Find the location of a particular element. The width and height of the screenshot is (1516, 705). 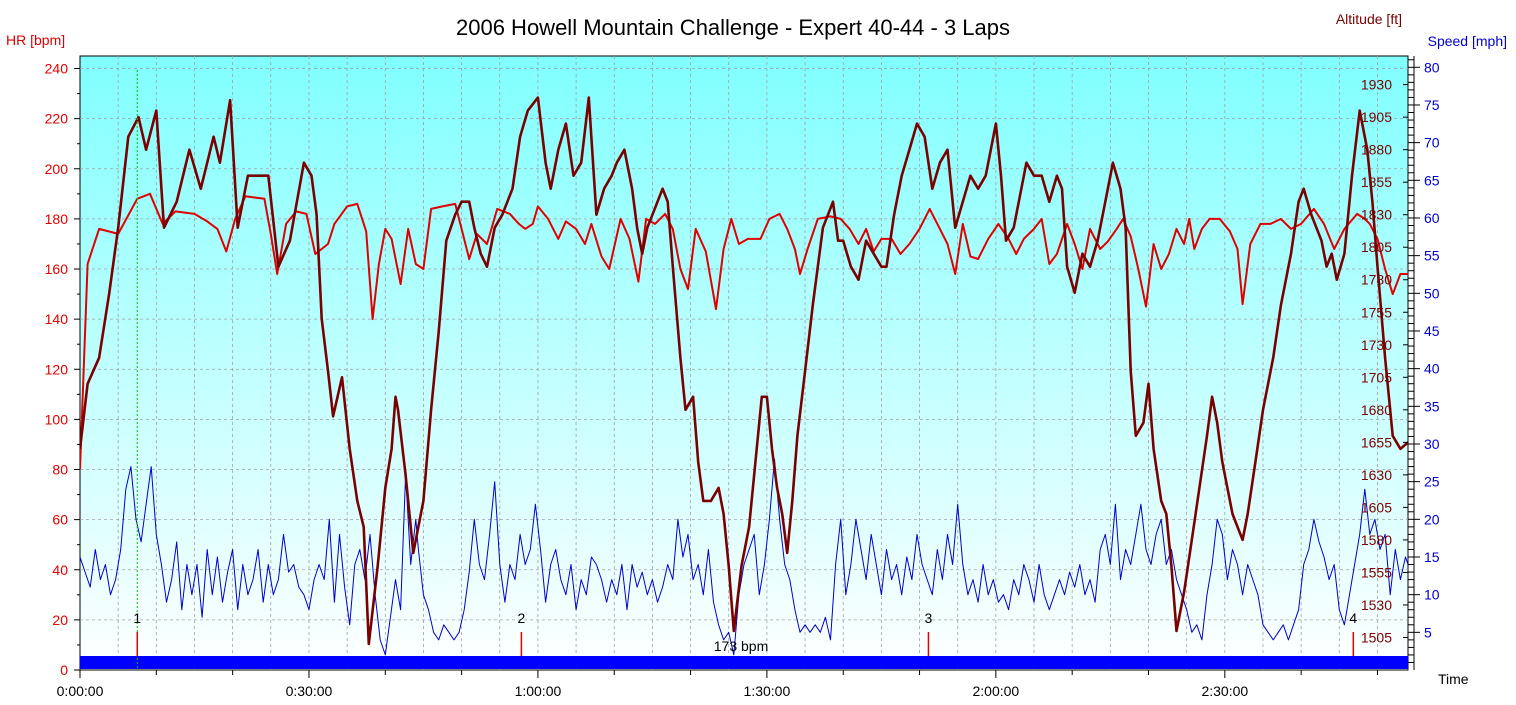

hr-tick-label: 80 is located at coordinates (60, 470).